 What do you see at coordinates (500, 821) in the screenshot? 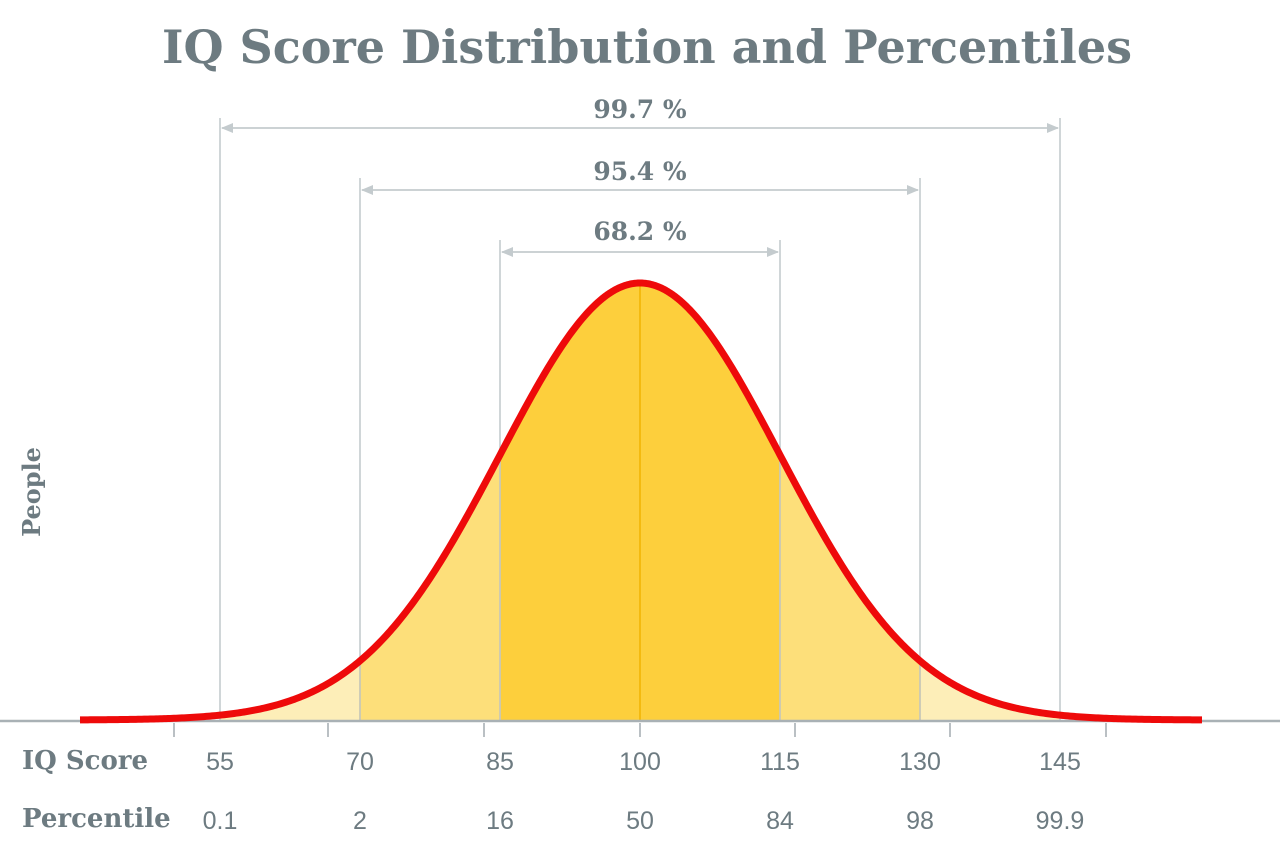
I see `percentile-label-16: 16` at bounding box center [500, 821].